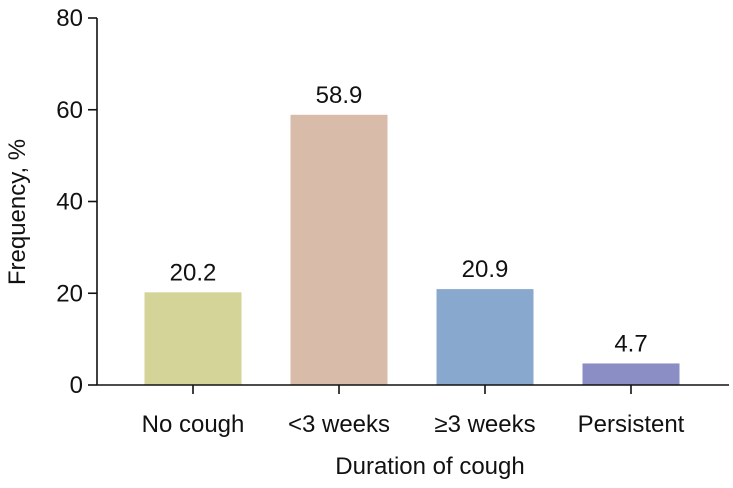 This screenshot has height=488, width=733. I want to click on y-axis-title: Frequency, %, so click(17, 212).